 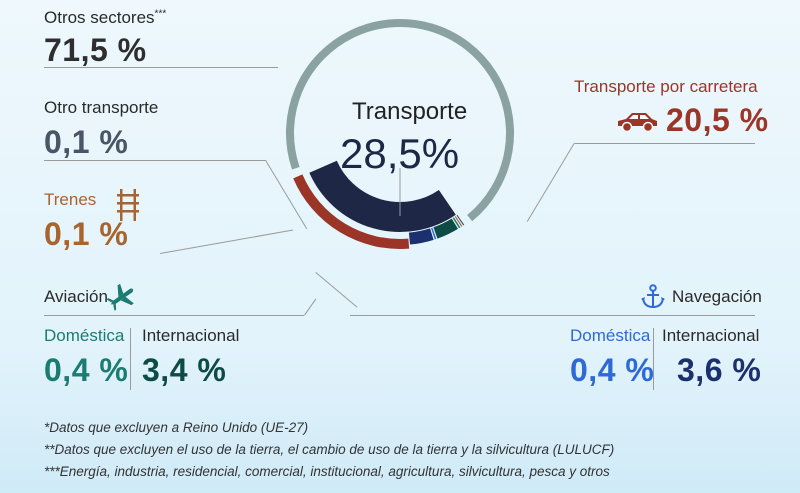 I want to click on slice-aviacion-domestica, so click(x=456, y=223).